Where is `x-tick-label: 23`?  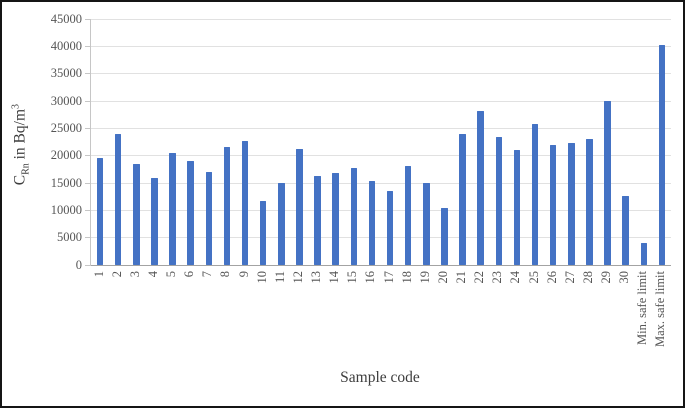
x-tick-label: 23 is located at coordinates (497, 277).